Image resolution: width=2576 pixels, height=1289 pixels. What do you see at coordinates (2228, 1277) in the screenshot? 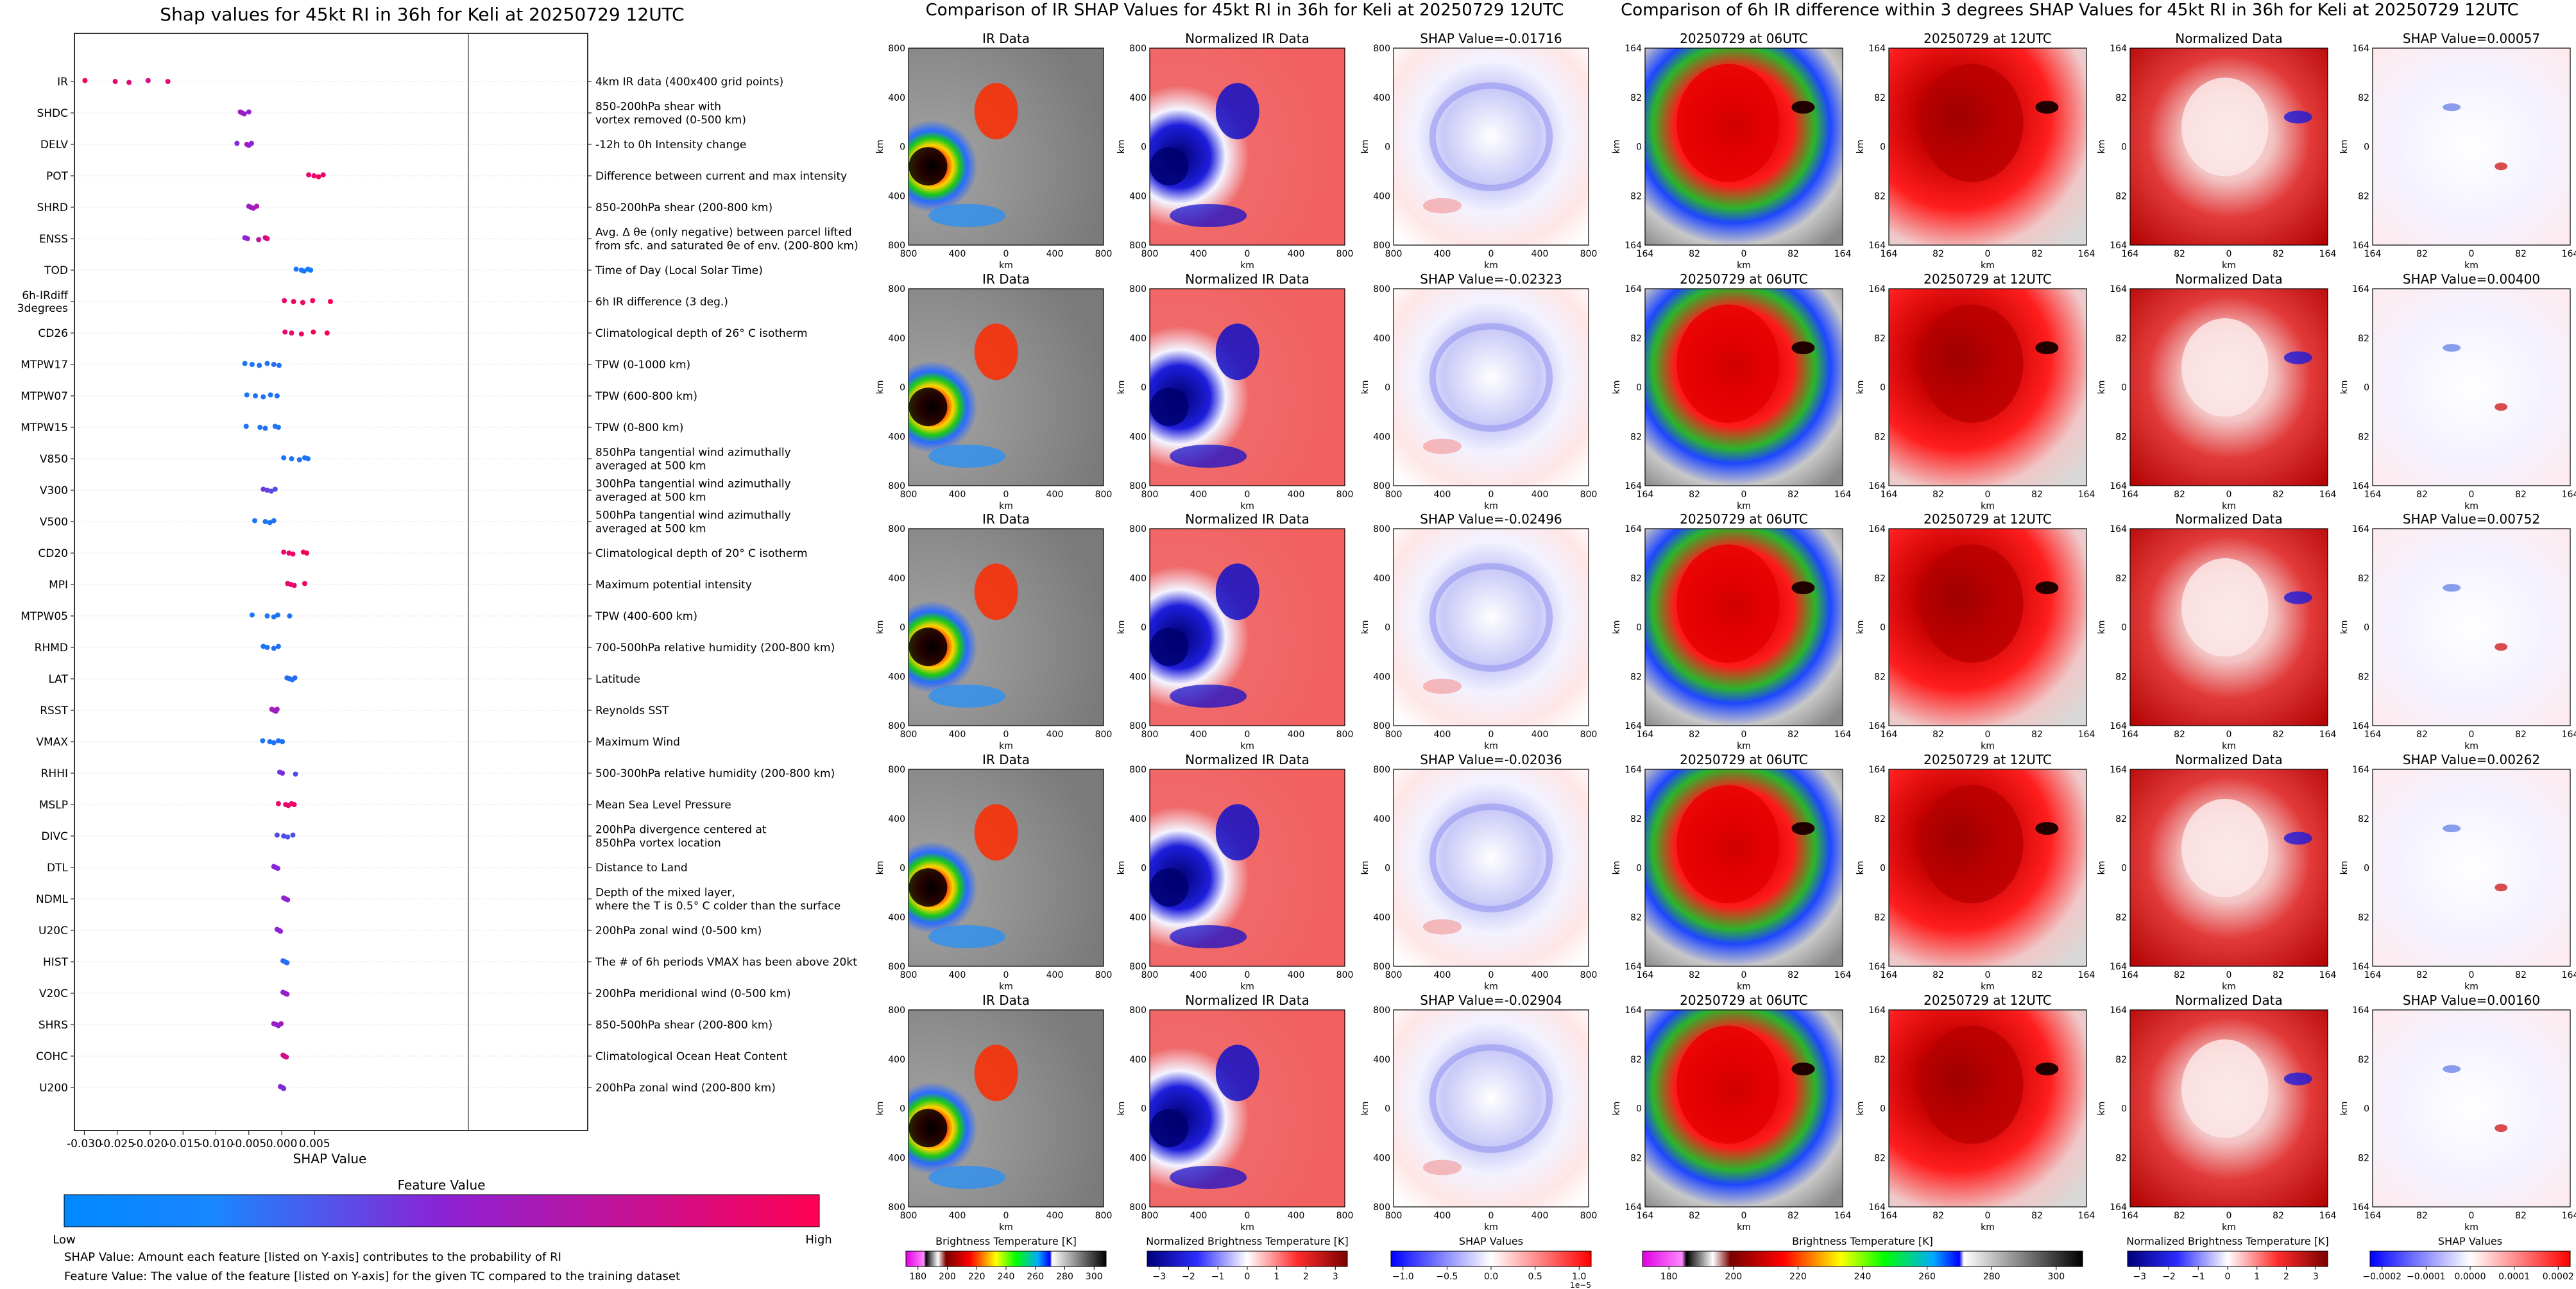
I see `colorbar-tick-label: 0` at bounding box center [2228, 1277].